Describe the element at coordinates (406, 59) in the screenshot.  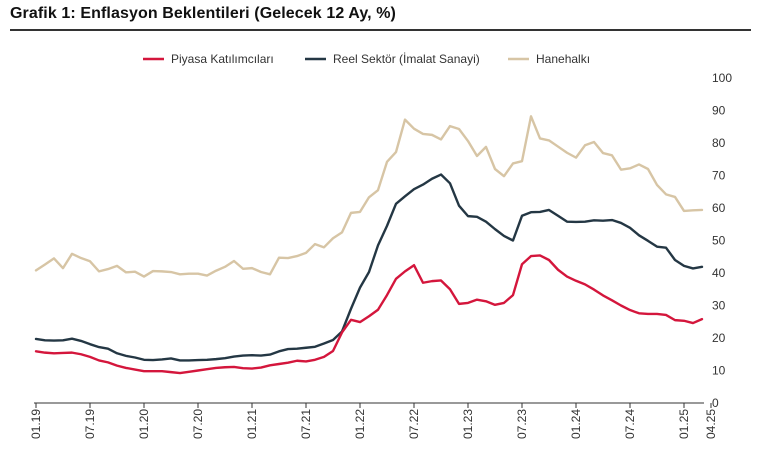
I see `legend-label: Reel Sektör (İmalat Sanayi)` at that location.